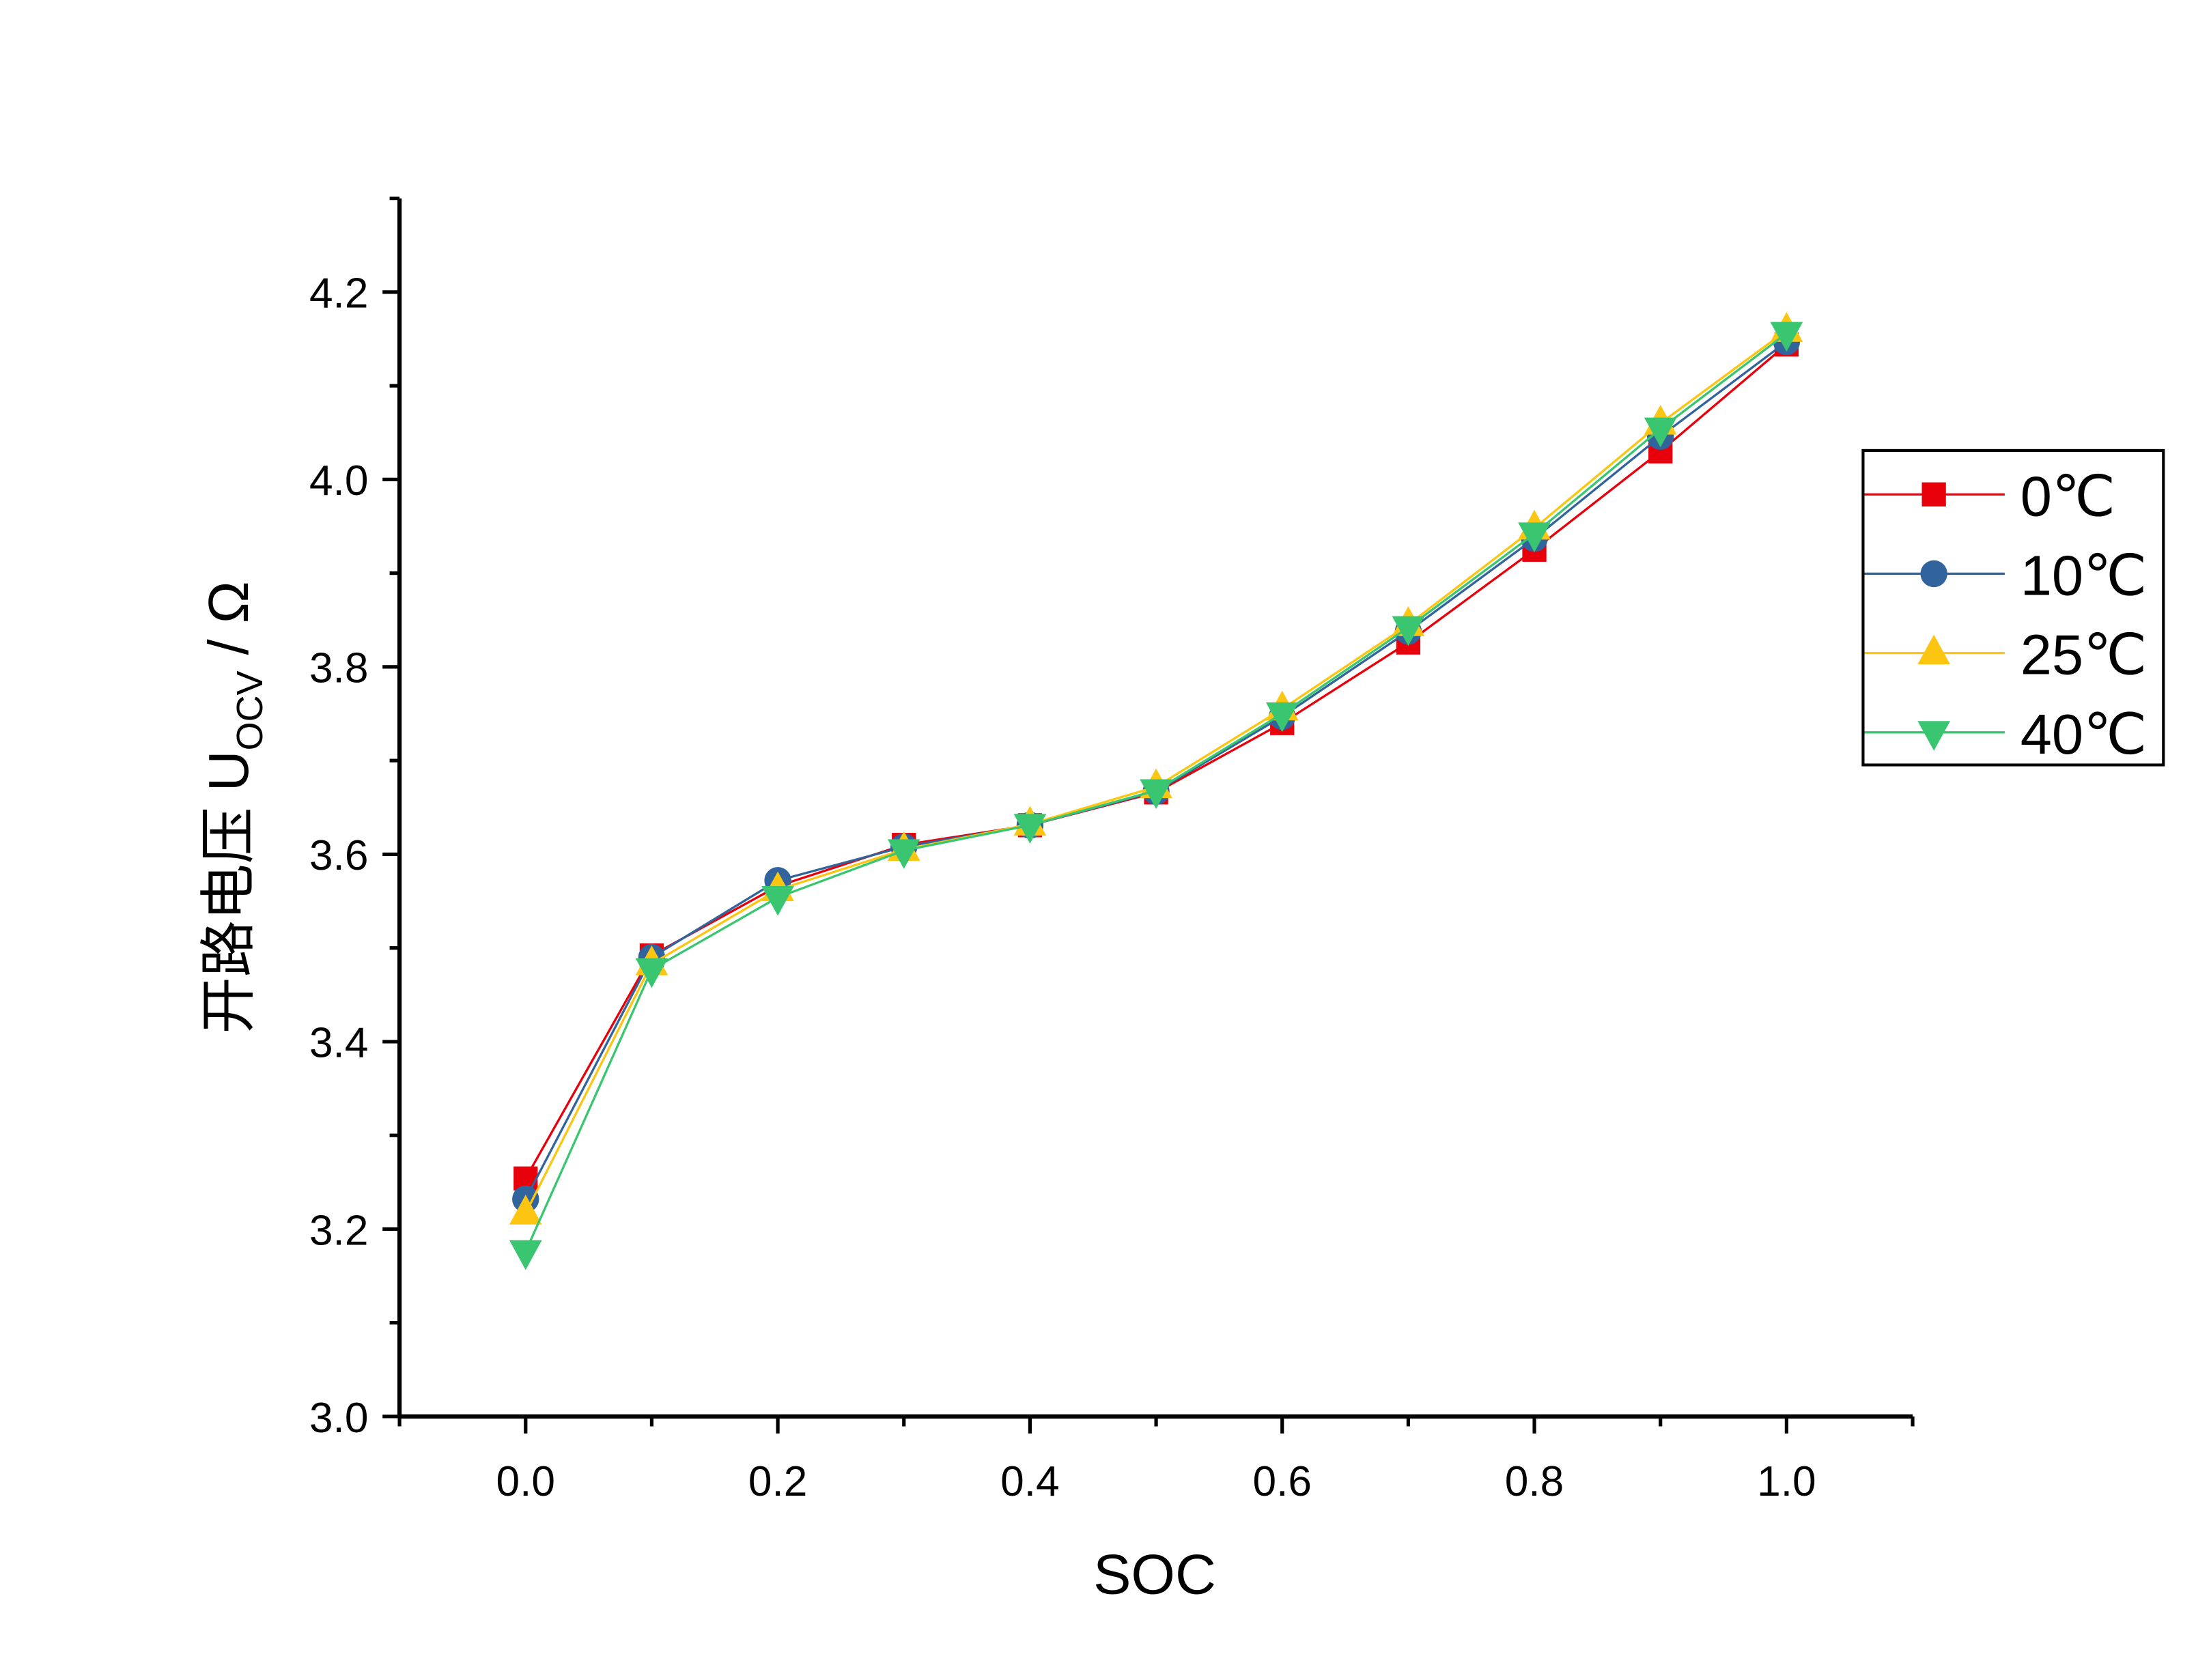 Image resolution: width=2196 pixels, height=1680 pixels. Describe the element at coordinates (2006, 734) in the screenshot. I see `legend-entry: 40℃` at that location.